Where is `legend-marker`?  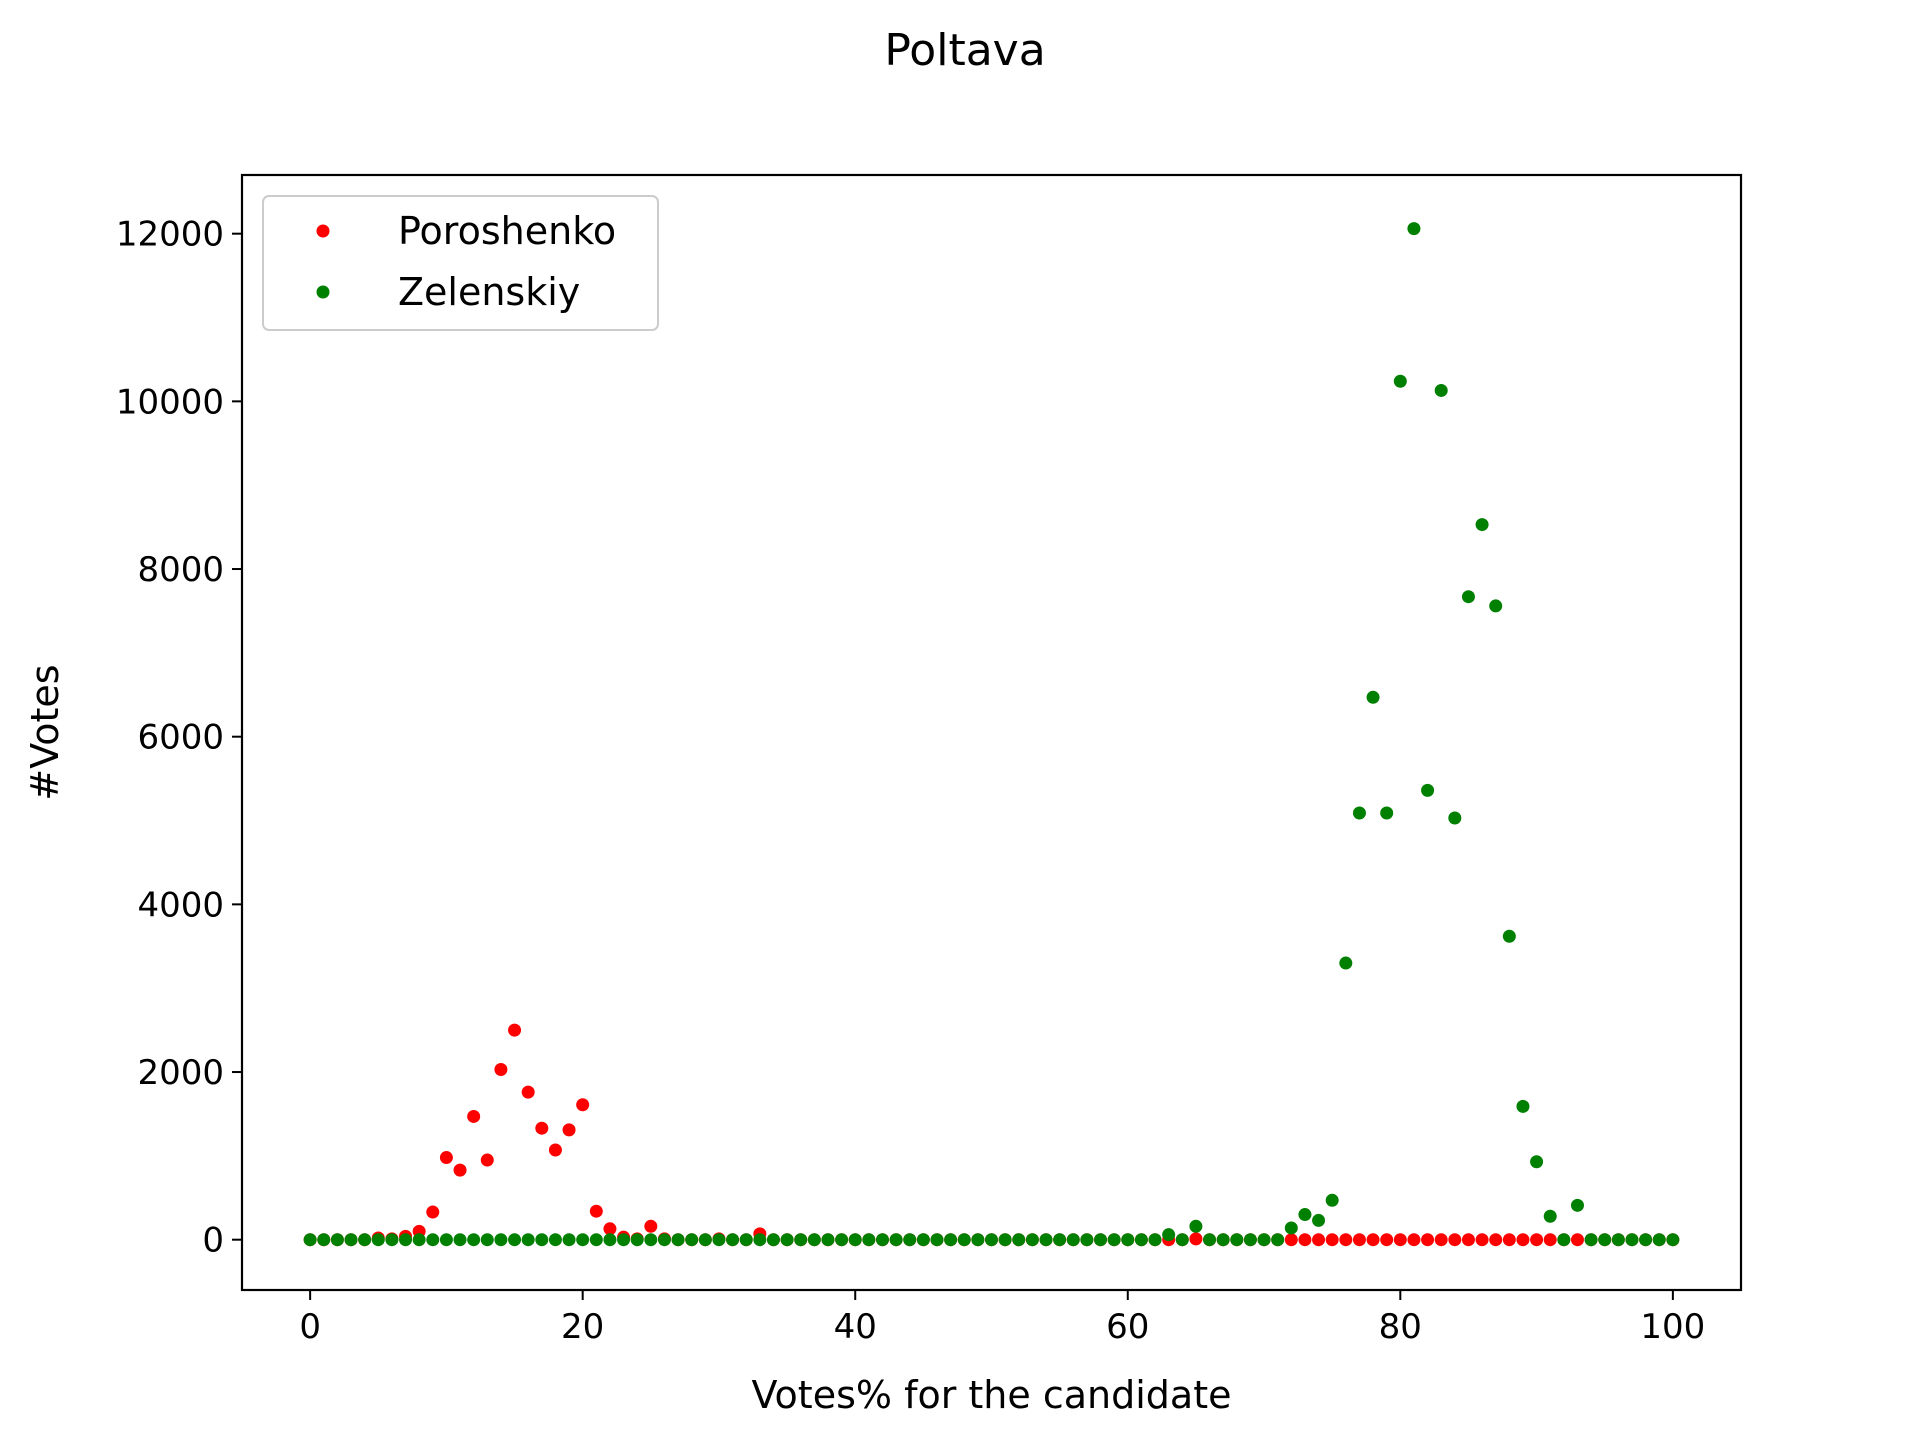
legend-marker is located at coordinates (323, 292).